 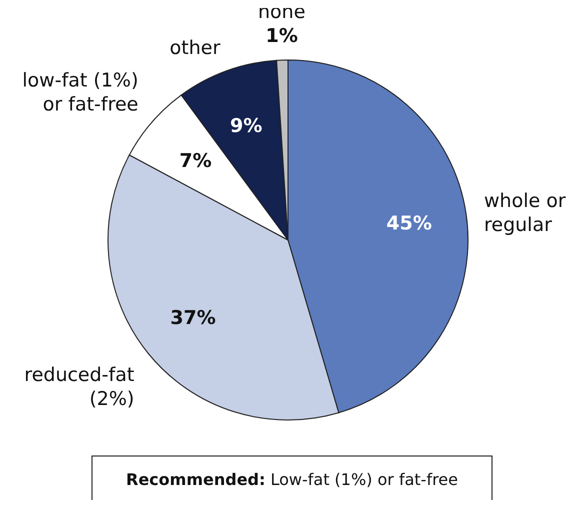 I want to click on slice-label: whole or regular, so click(x=525, y=213).